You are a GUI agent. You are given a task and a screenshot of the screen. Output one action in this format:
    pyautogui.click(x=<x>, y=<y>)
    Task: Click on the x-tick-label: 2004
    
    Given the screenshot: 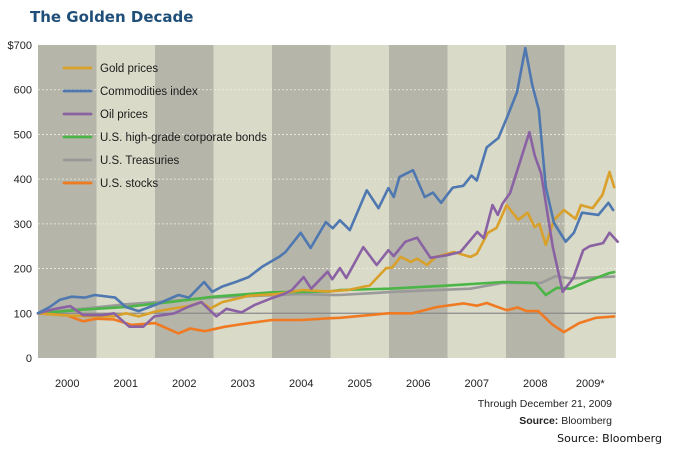 What is the action you would take?
    pyautogui.click(x=301, y=384)
    